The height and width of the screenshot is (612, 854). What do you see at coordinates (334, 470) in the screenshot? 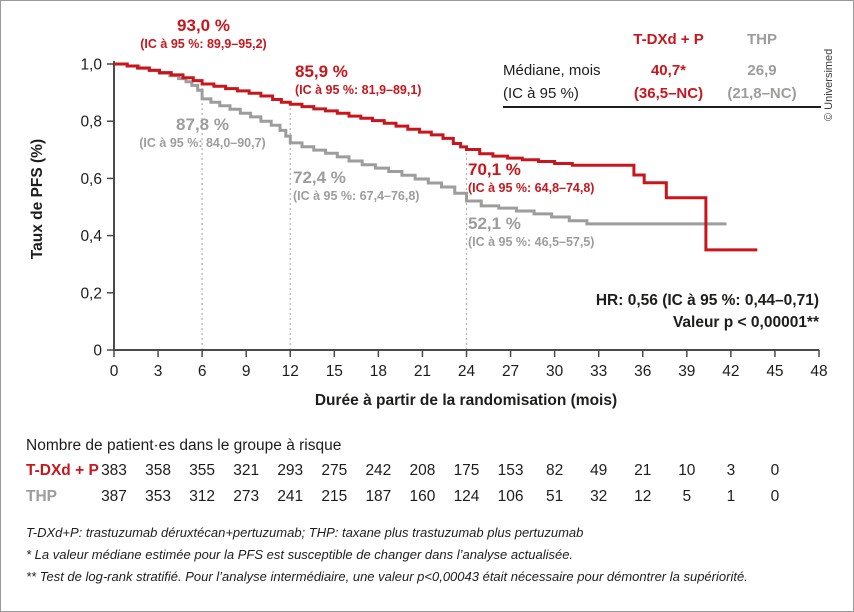
I see `at-risk-value: 275` at bounding box center [334, 470].